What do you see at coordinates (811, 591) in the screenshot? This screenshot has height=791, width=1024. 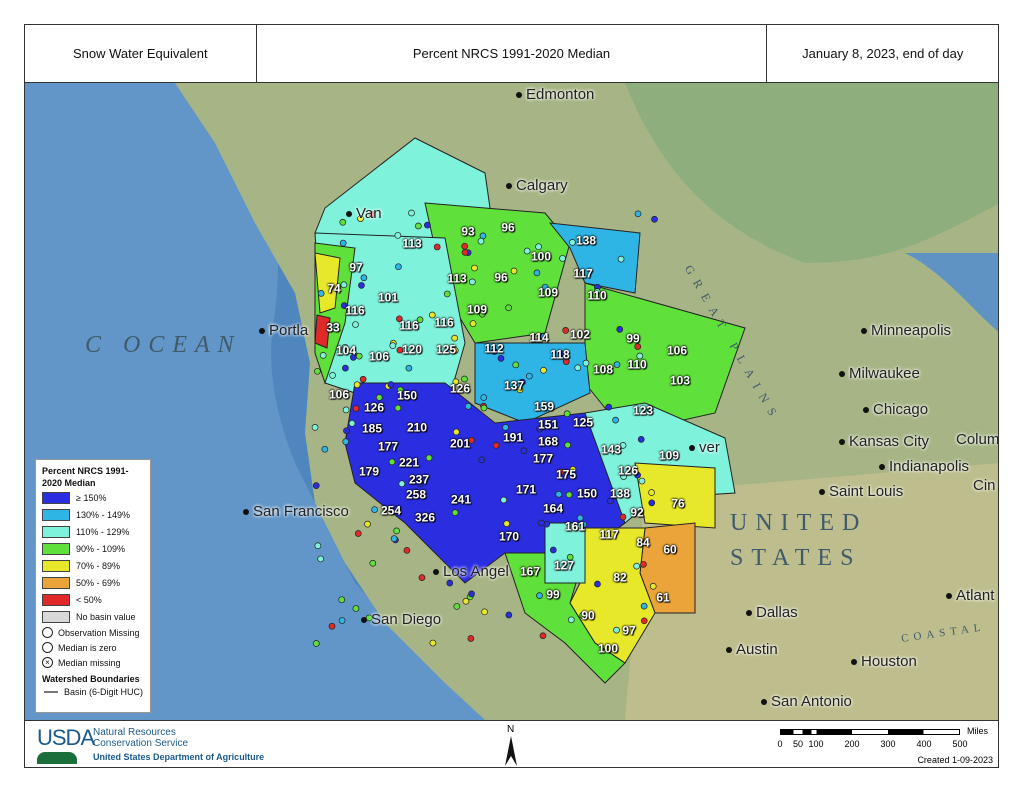 I see `land-south` at bounding box center [811, 591].